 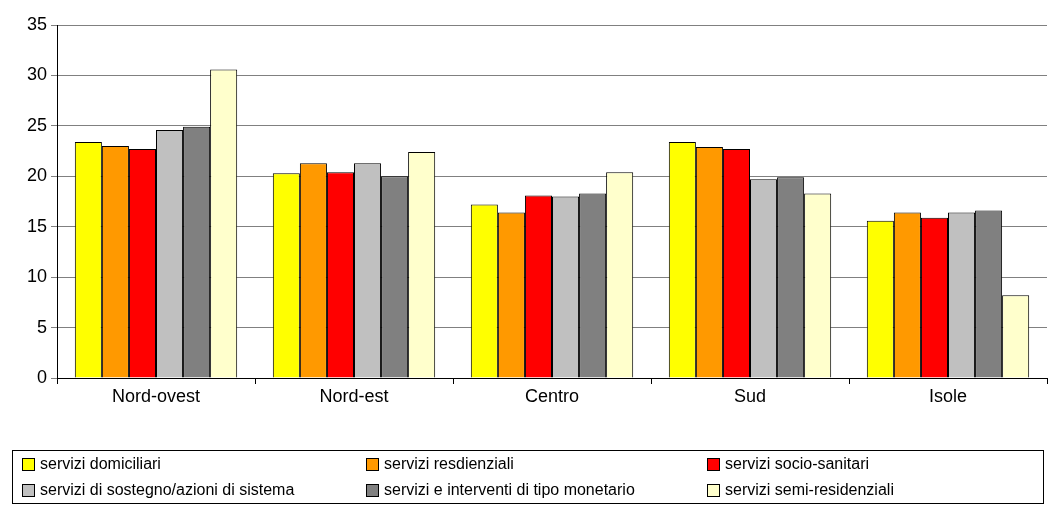 I want to click on legend-label: servizi resdienziali, so click(x=449, y=464).